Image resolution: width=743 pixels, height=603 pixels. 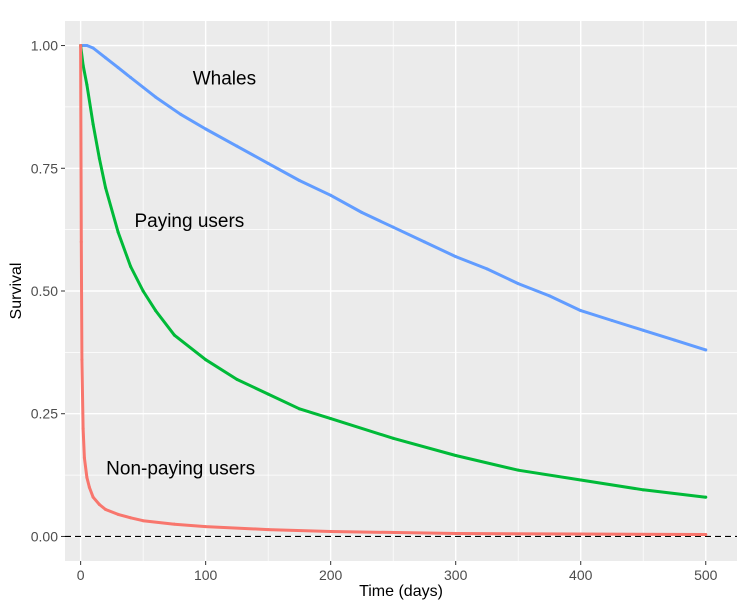 What do you see at coordinates (44, 46) in the screenshot?
I see `y-tick-label: 1.00` at bounding box center [44, 46].